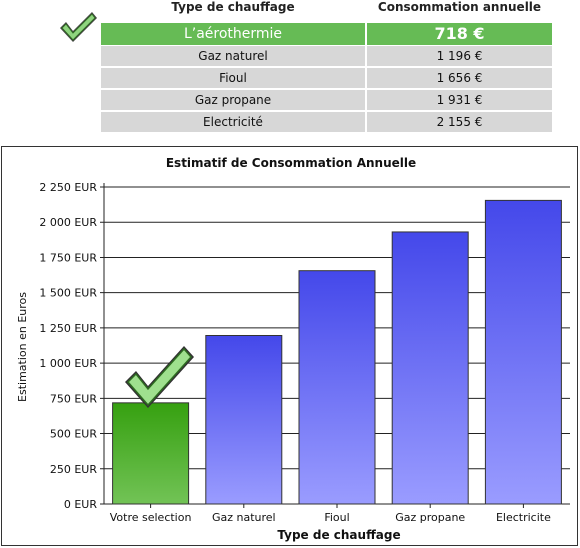 The image size is (580, 548). Describe the element at coordinates (430, 368) in the screenshot. I see `bar-gaz-propane` at that location.